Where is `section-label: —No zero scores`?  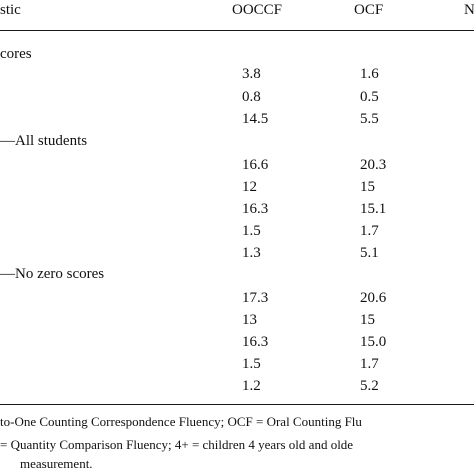 section-label: —No zero scores is located at coordinates (52, 274).